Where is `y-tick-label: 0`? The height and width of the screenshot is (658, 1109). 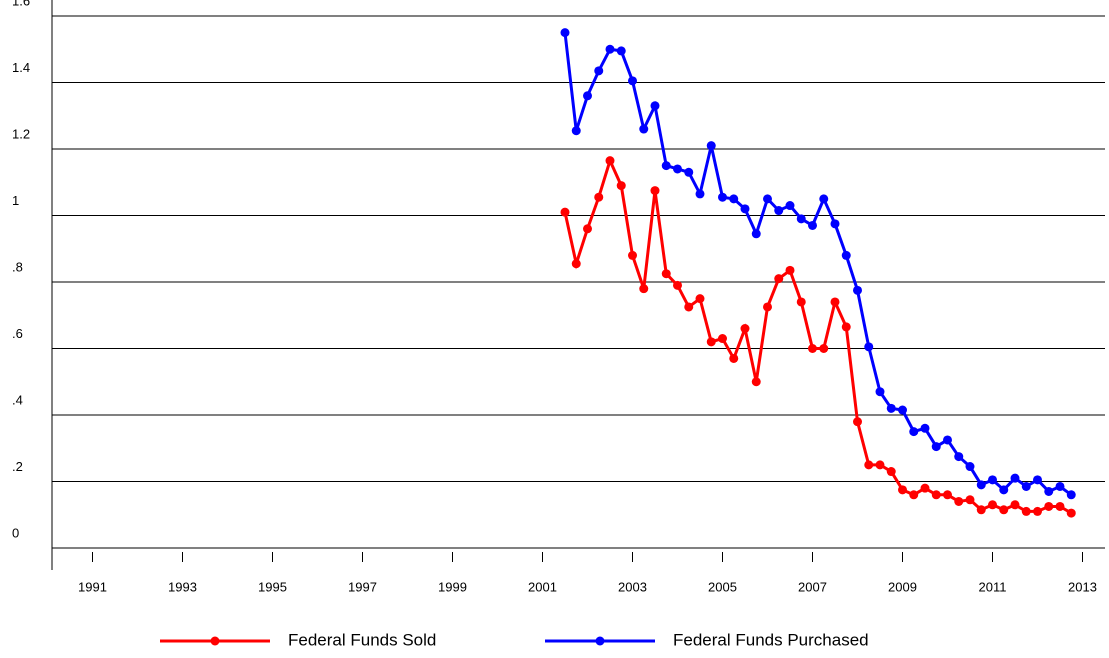 y-tick-label: 0 is located at coordinates (15, 532).